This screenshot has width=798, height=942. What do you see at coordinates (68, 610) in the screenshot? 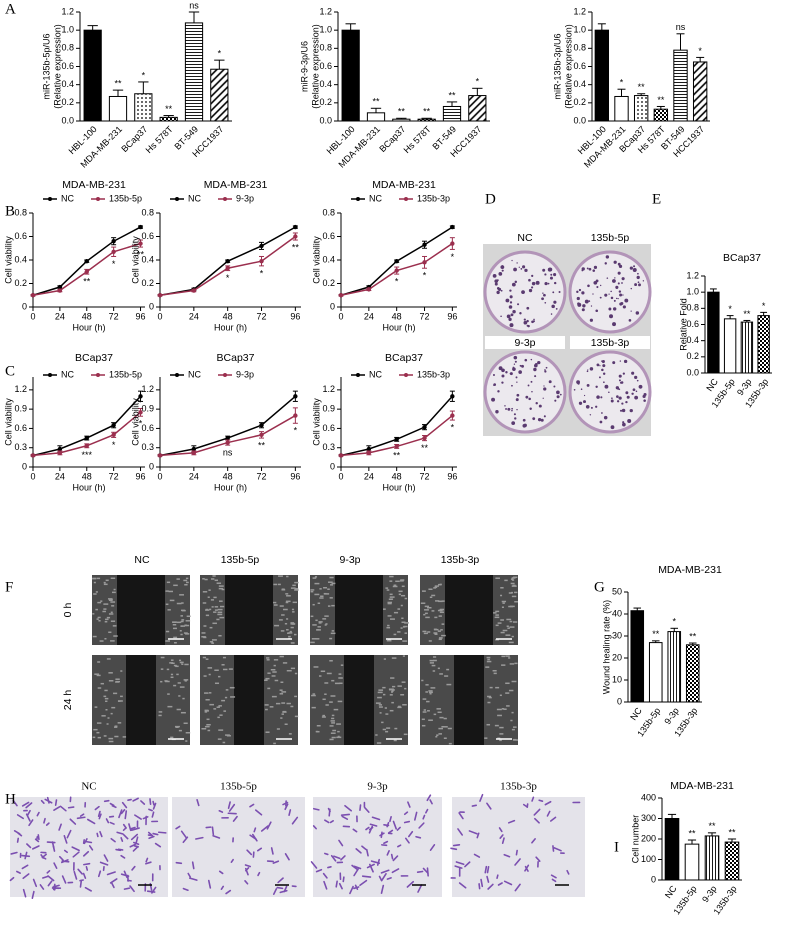
I see `row-label: 0 h` at bounding box center [68, 610].